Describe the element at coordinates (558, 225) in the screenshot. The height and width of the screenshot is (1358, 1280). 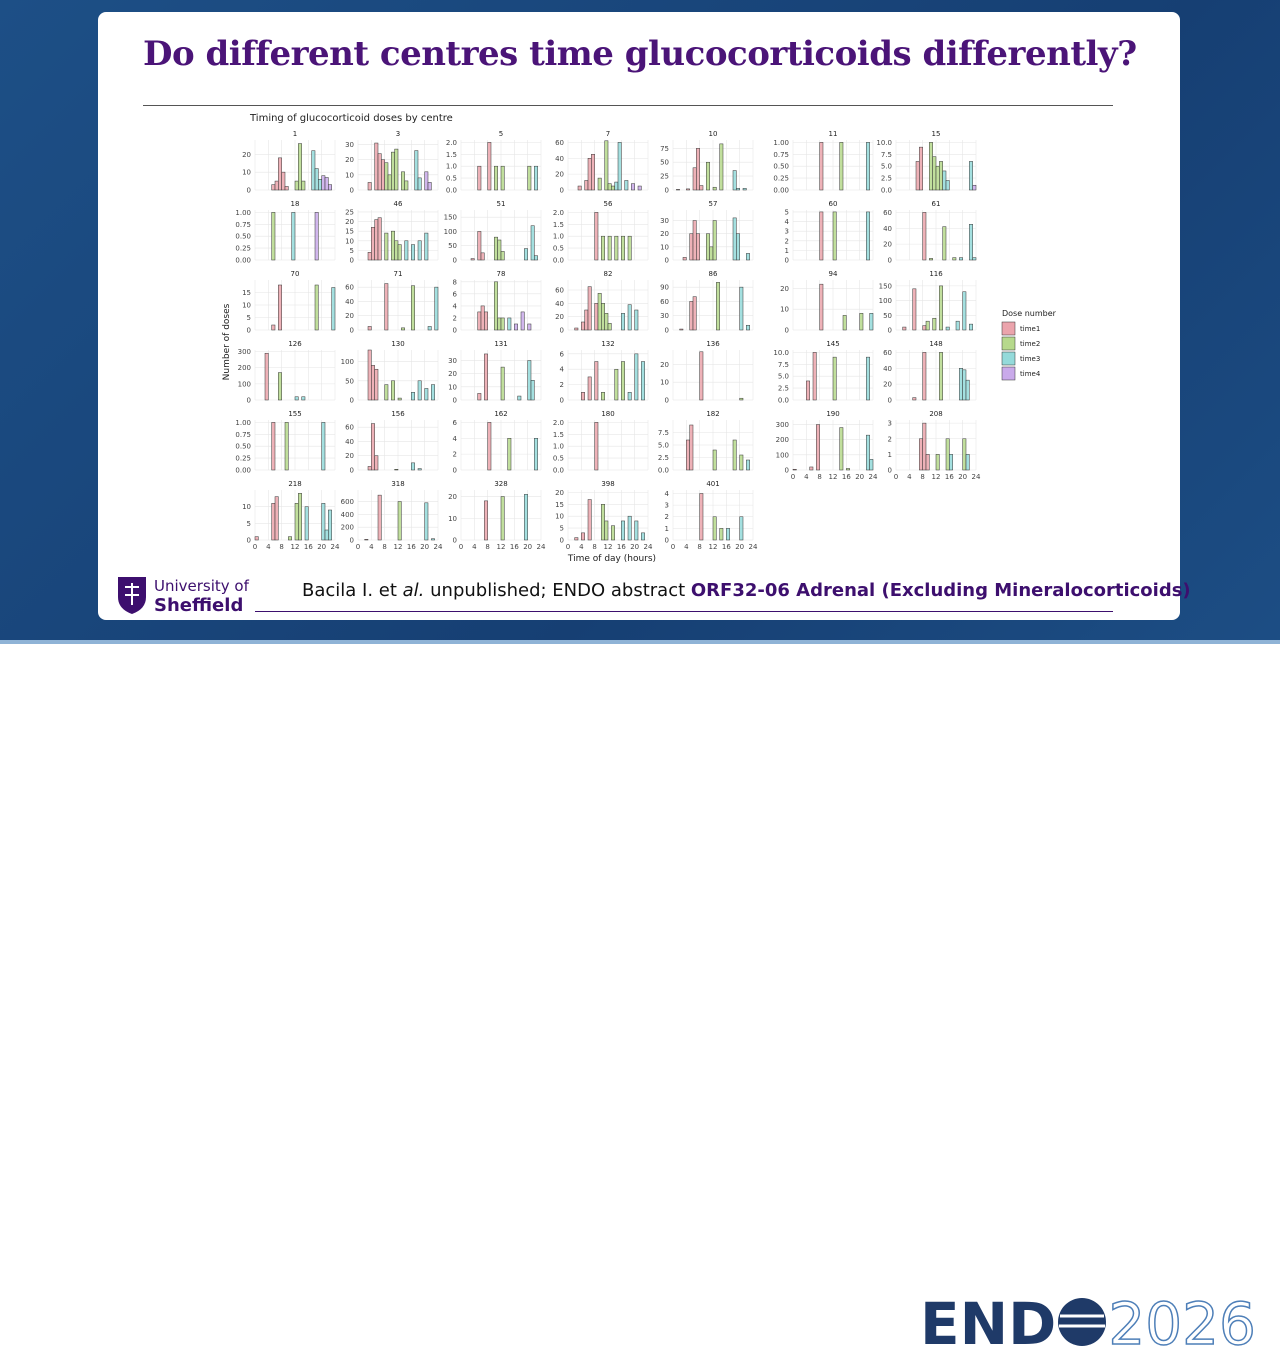
I see `y-tick-label: 1.5` at that location.